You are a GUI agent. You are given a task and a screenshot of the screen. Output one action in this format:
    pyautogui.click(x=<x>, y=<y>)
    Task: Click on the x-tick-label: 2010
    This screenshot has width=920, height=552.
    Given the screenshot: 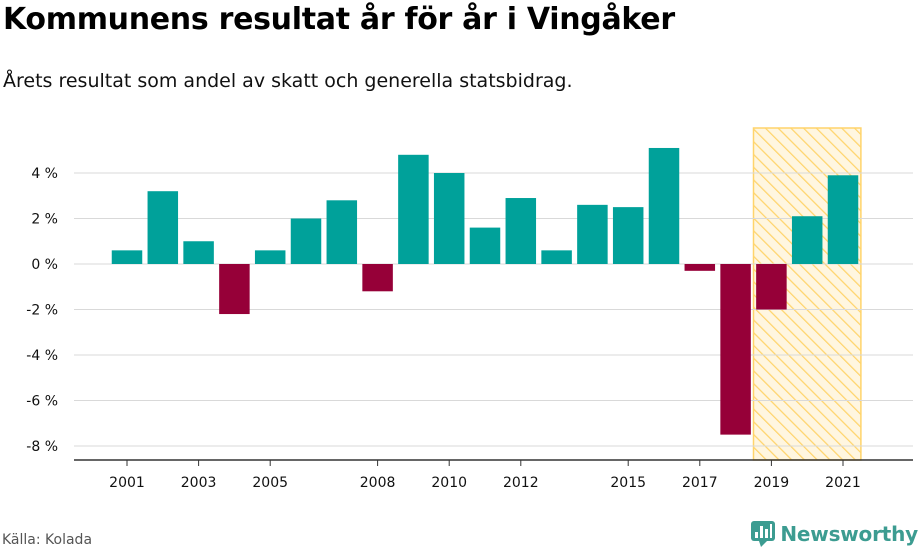 What is the action you would take?
    pyautogui.click(x=449, y=483)
    